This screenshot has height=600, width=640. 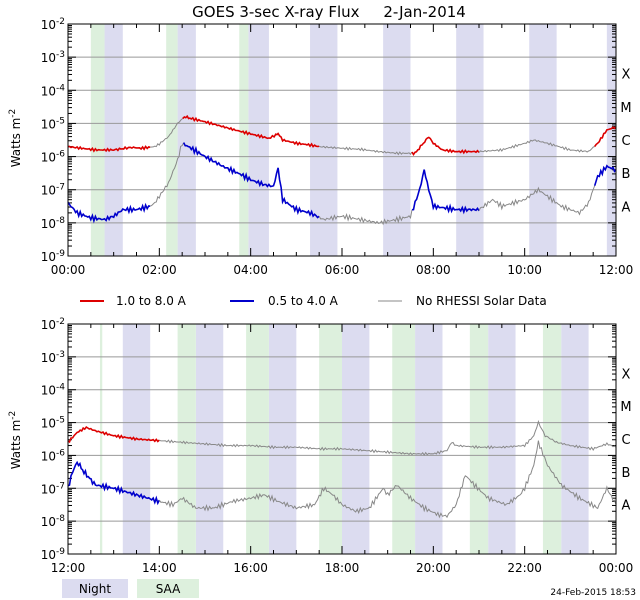 I want to click on y-tick-label: 10⁻³, so click(x=53, y=357).